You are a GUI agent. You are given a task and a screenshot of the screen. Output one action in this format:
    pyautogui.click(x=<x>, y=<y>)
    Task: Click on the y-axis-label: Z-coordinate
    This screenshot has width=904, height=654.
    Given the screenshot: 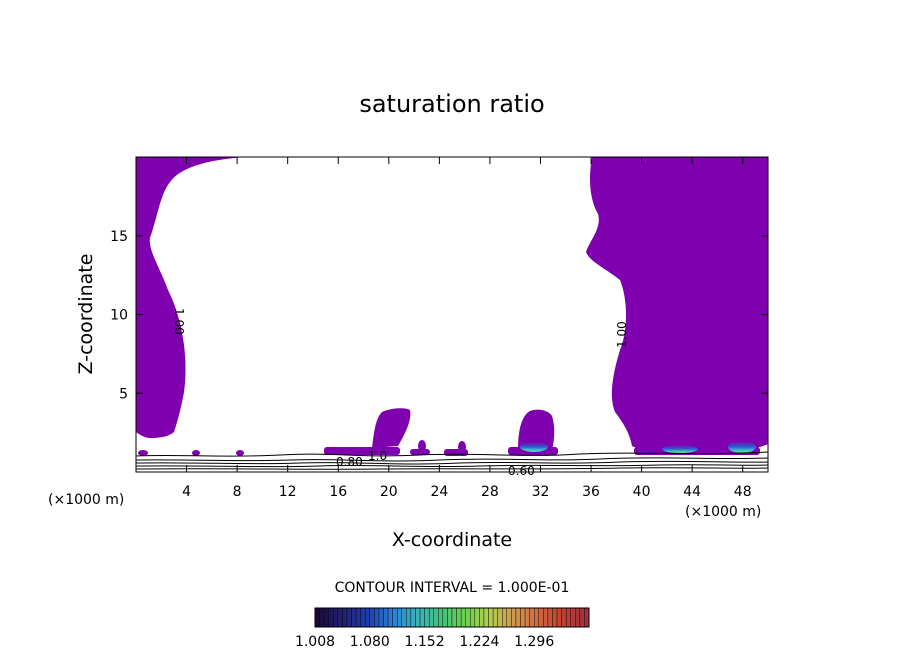 What is the action you would take?
    pyautogui.click(x=86, y=314)
    